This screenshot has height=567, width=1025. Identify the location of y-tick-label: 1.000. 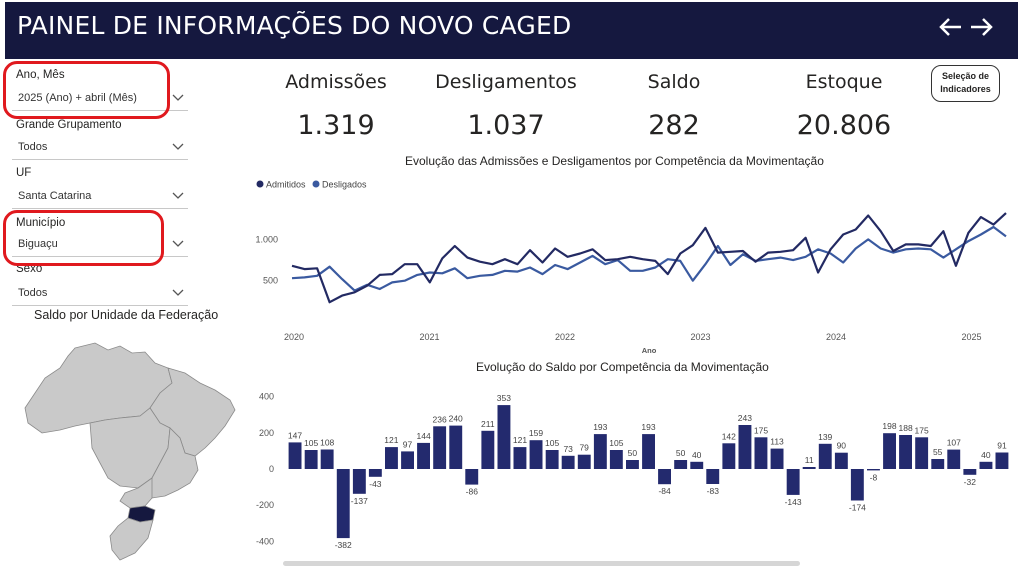
(266, 239).